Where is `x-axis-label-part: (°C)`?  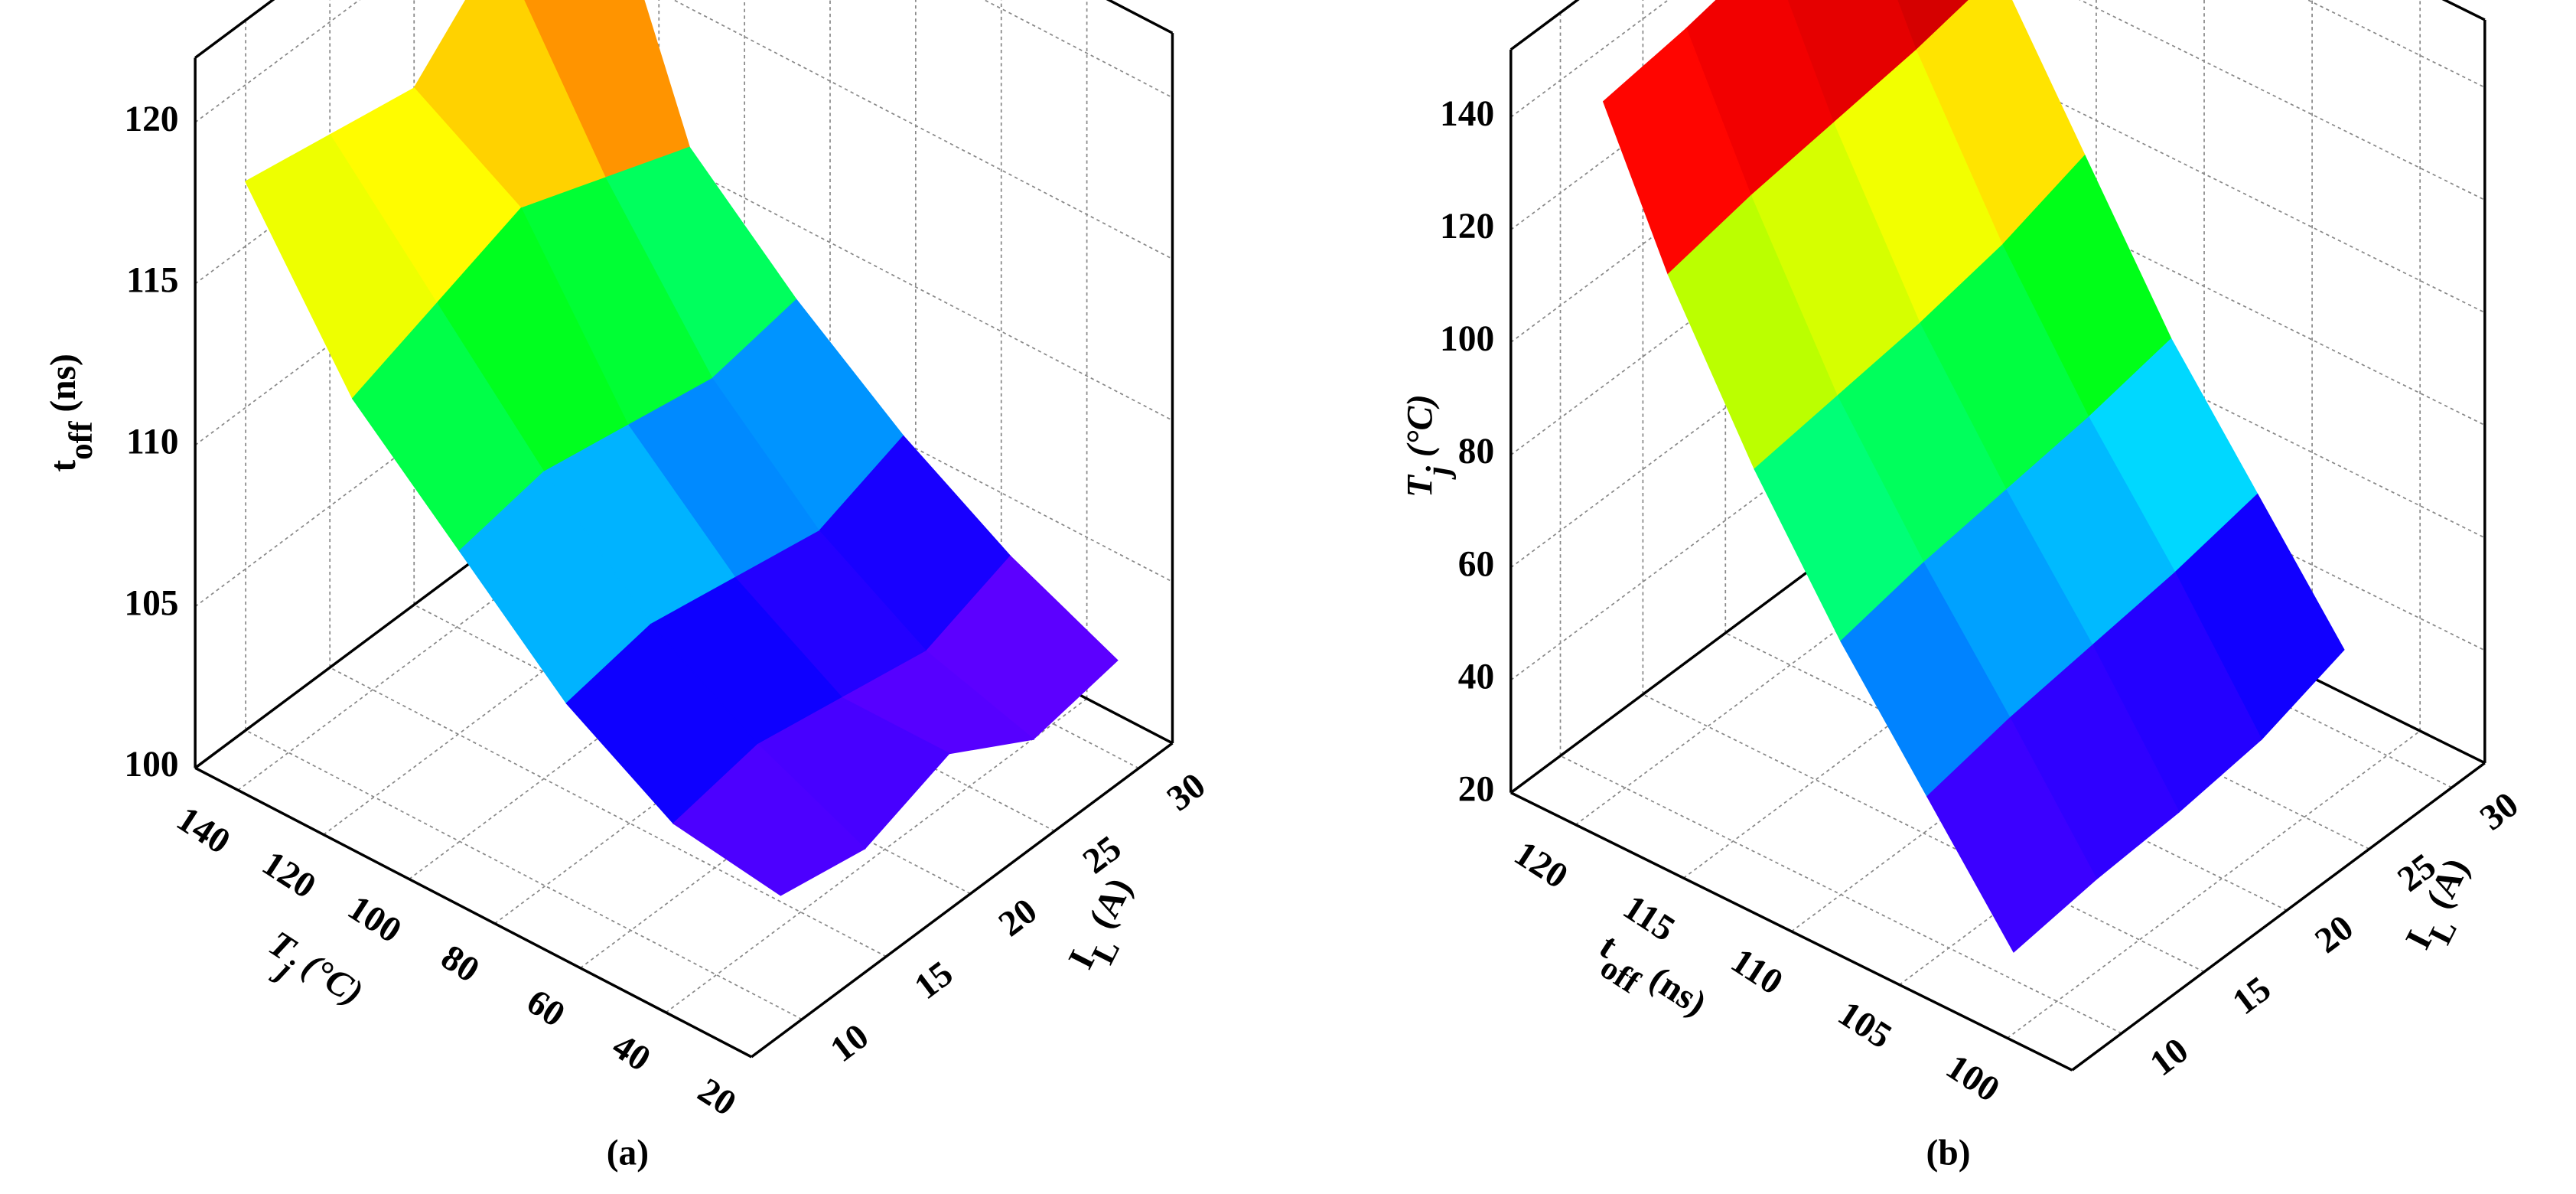 x-axis-label-part: (°C) is located at coordinates (329, 977).